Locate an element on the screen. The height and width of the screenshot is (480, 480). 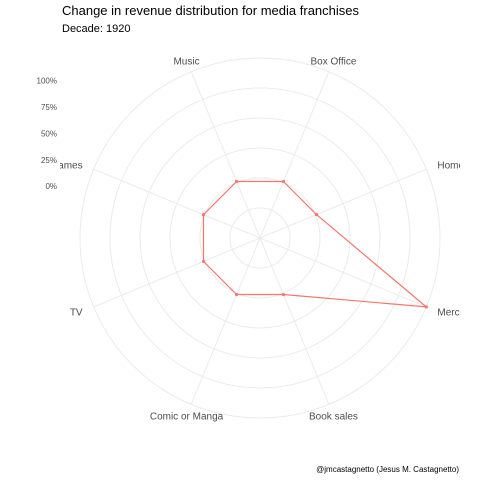
chart-subtitle: Decade: 1920 is located at coordinates (96, 29).